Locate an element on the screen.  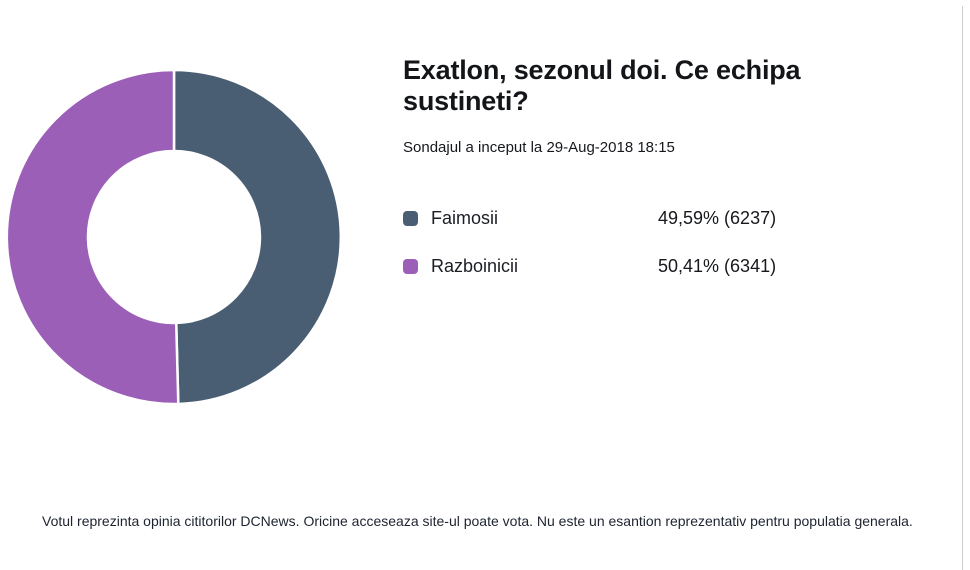
legend-row-faimosii: Faimosii 49,59% (6237) is located at coordinates (673, 218).